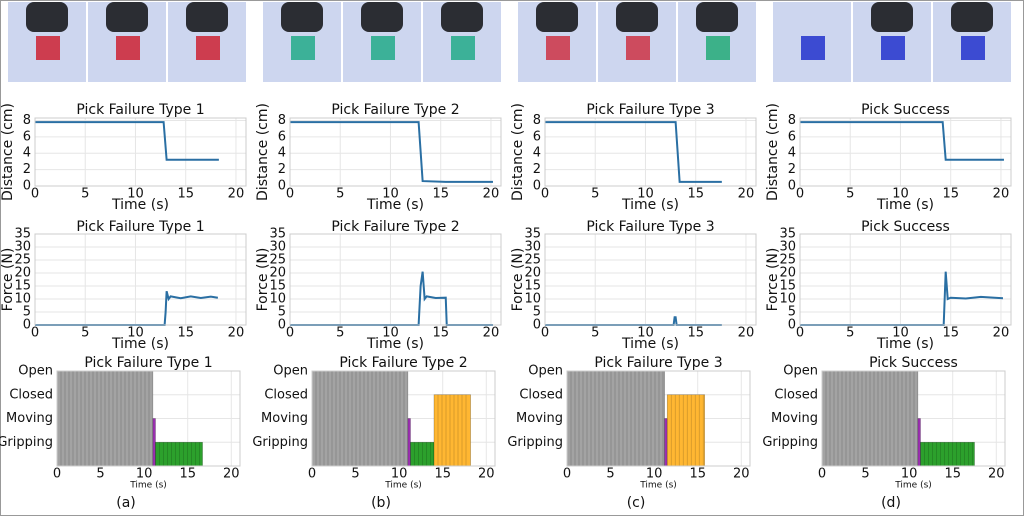 This screenshot has width=1024, height=516. What do you see at coordinates (891, 503) in the screenshot?
I see `caption: (d)` at bounding box center [891, 503].